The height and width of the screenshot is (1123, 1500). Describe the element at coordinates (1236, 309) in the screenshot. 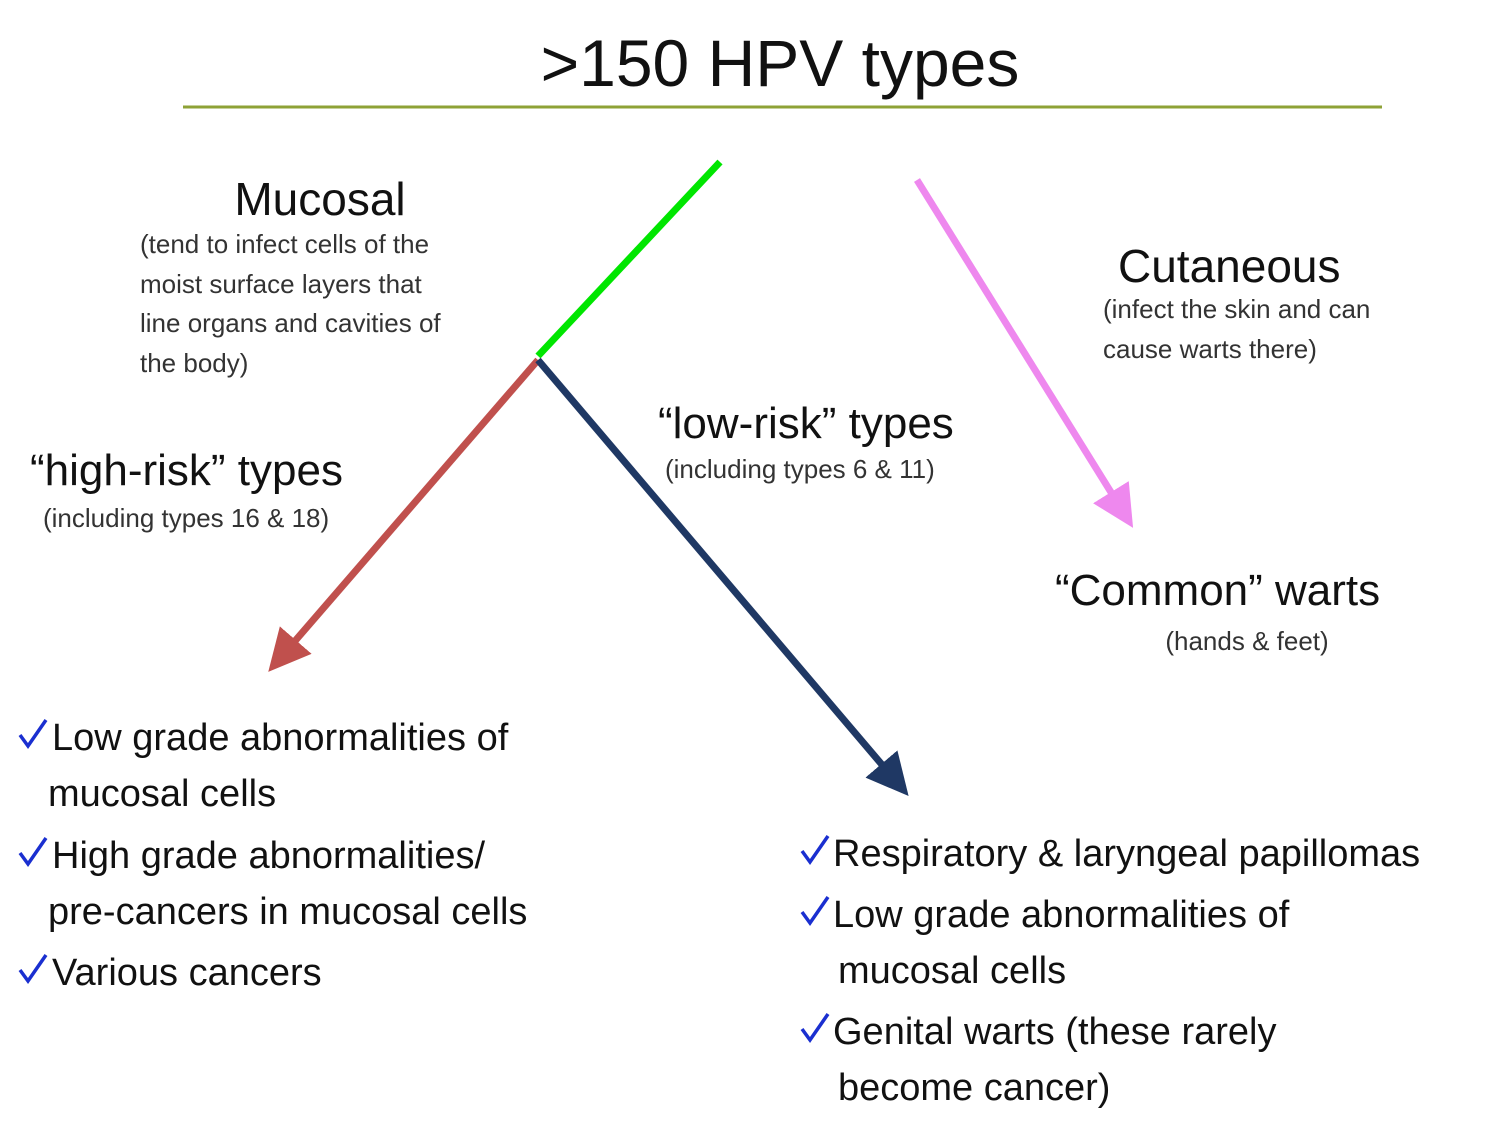

I see `cutaneous-description: (infect the skin and can` at that location.